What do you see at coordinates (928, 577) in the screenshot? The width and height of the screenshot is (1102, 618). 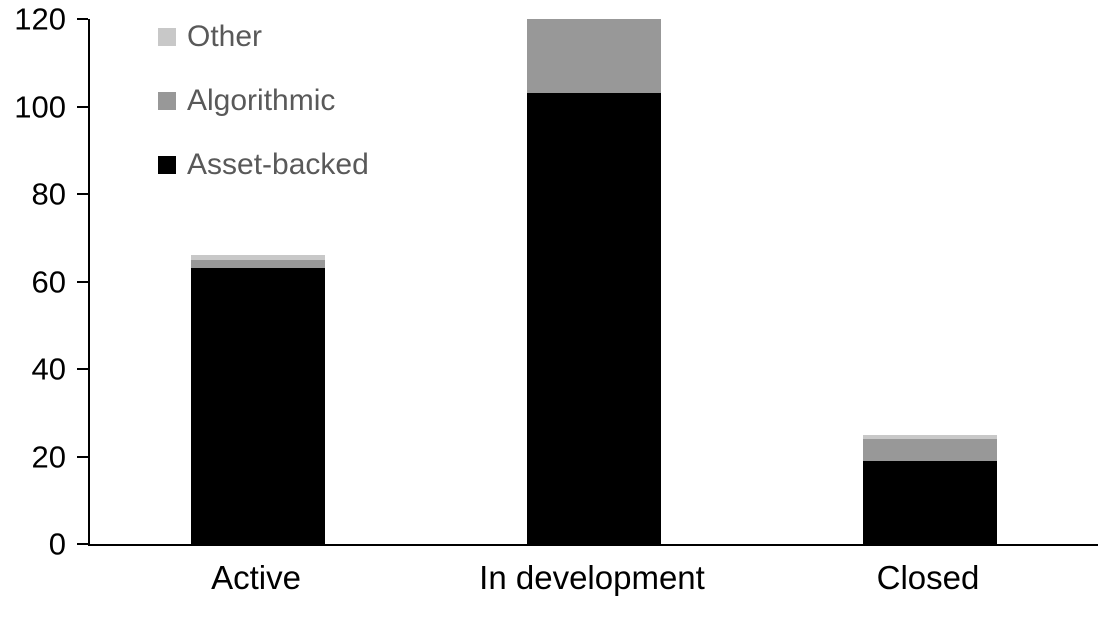 I see `category-label-closed: Closed` at bounding box center [928, 577].